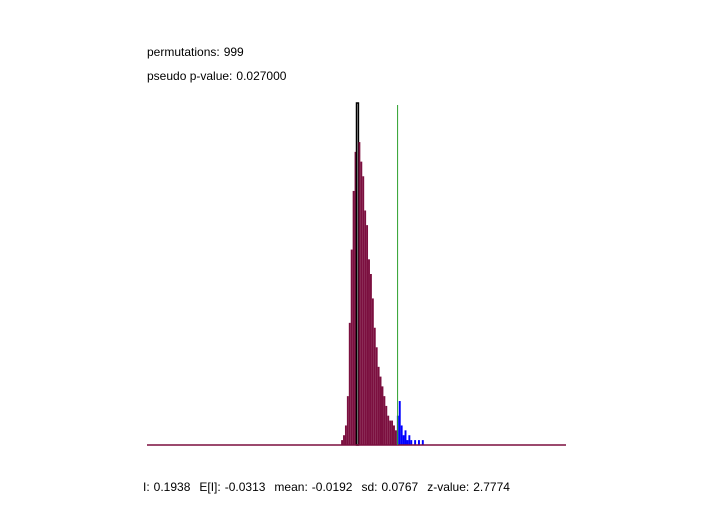 The height and width of the screenshot is (518, 710). Describe the element at coordinates (172, 487) in the screenshot. I see `stat-value: 0.1938` at that location.